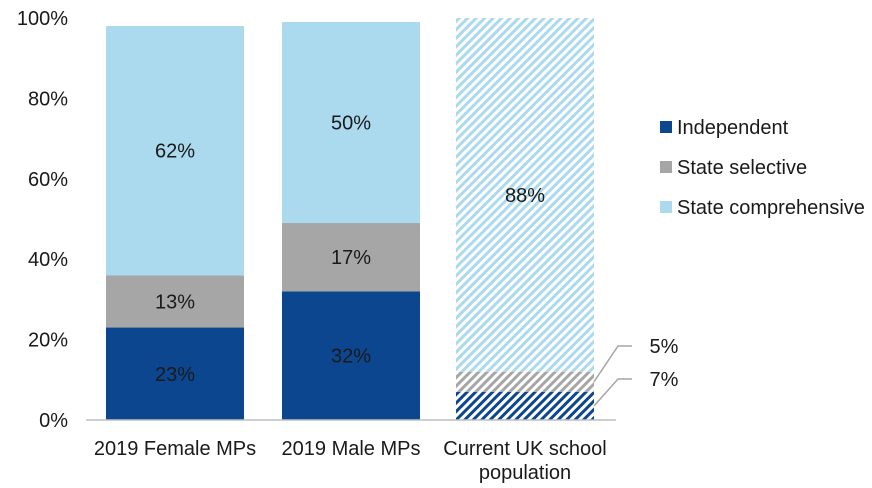 This screenshot has width=872, height=488. Describe the element at coordinates (666, 127) in the screenshot. I see `legend-swatch-independent` at that location.